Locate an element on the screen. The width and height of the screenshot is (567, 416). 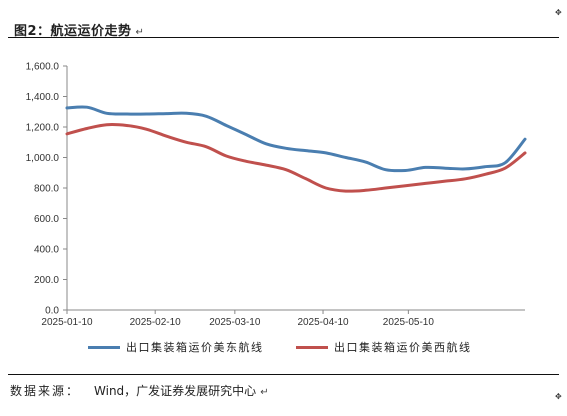
legend-swatch-west is located at coordinates (312, 347).